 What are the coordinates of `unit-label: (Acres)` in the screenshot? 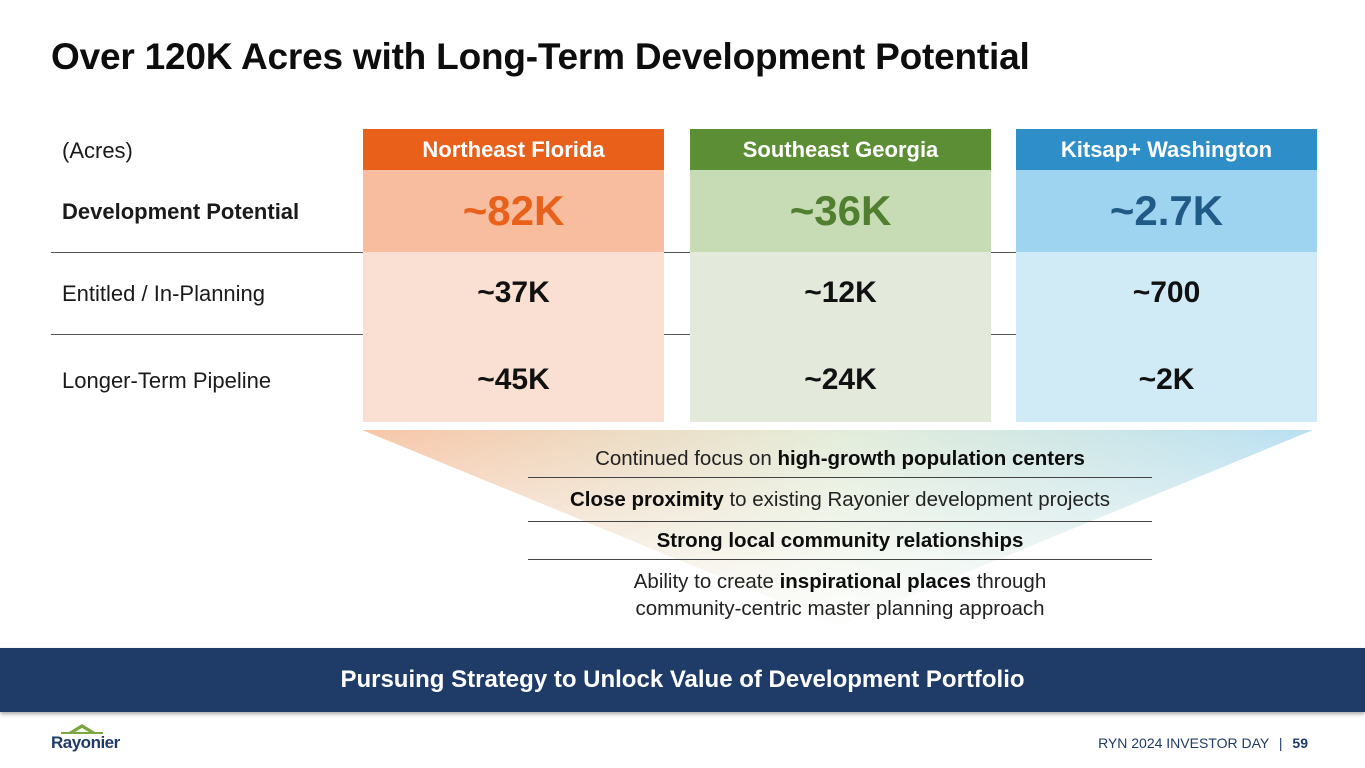 It's located at (97, 150).